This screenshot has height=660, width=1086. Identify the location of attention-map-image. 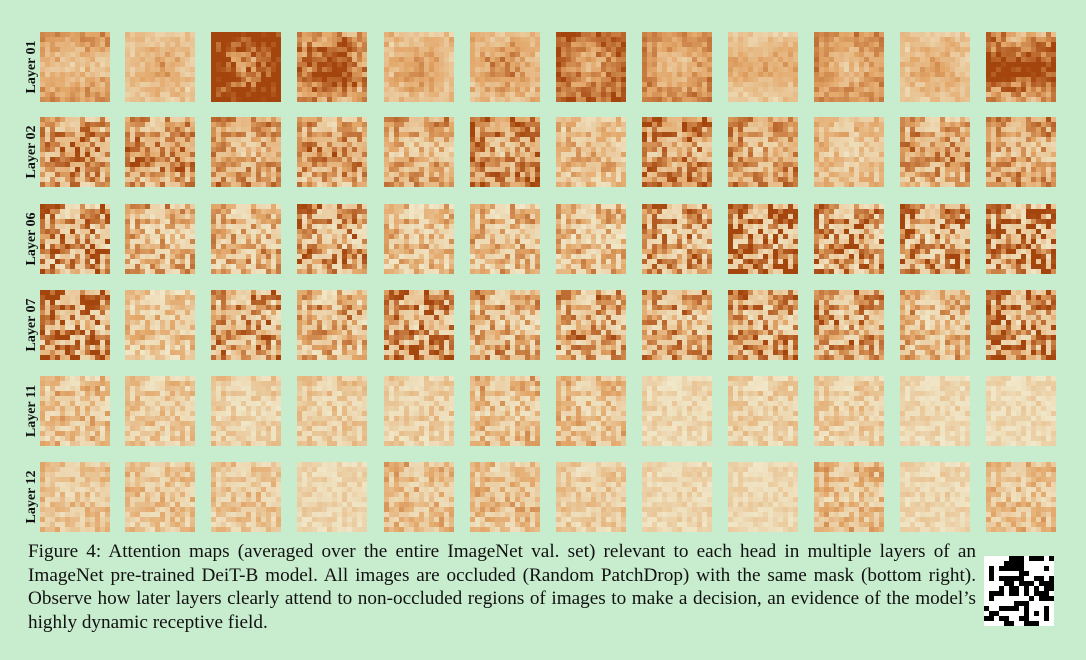
(75, 67).